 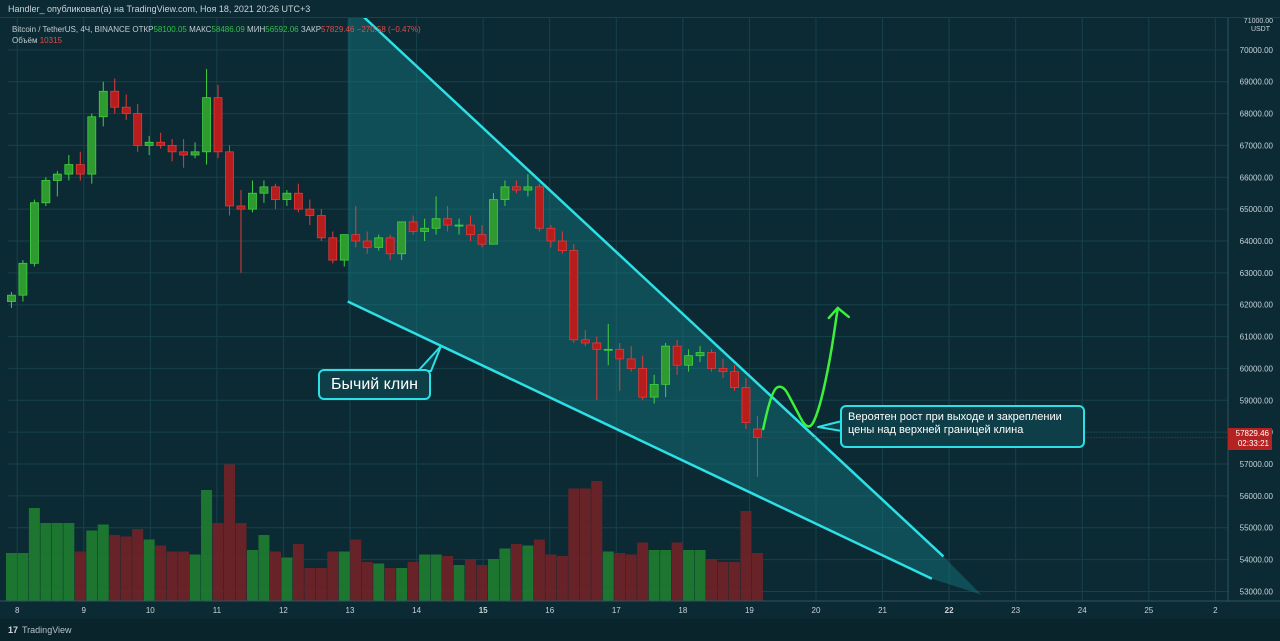 What do you see at coordinates (549, 610) in the screenshot?
I see `time-tick-label: 16` at bounding box center [549, 610].